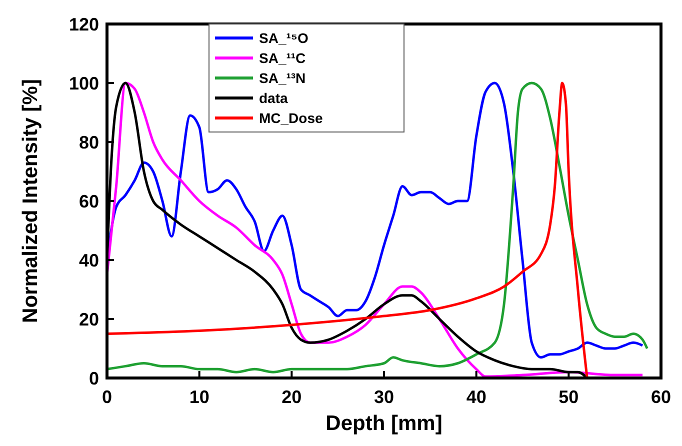  I want to click on y-tick-label: 100, so click(83, 83).